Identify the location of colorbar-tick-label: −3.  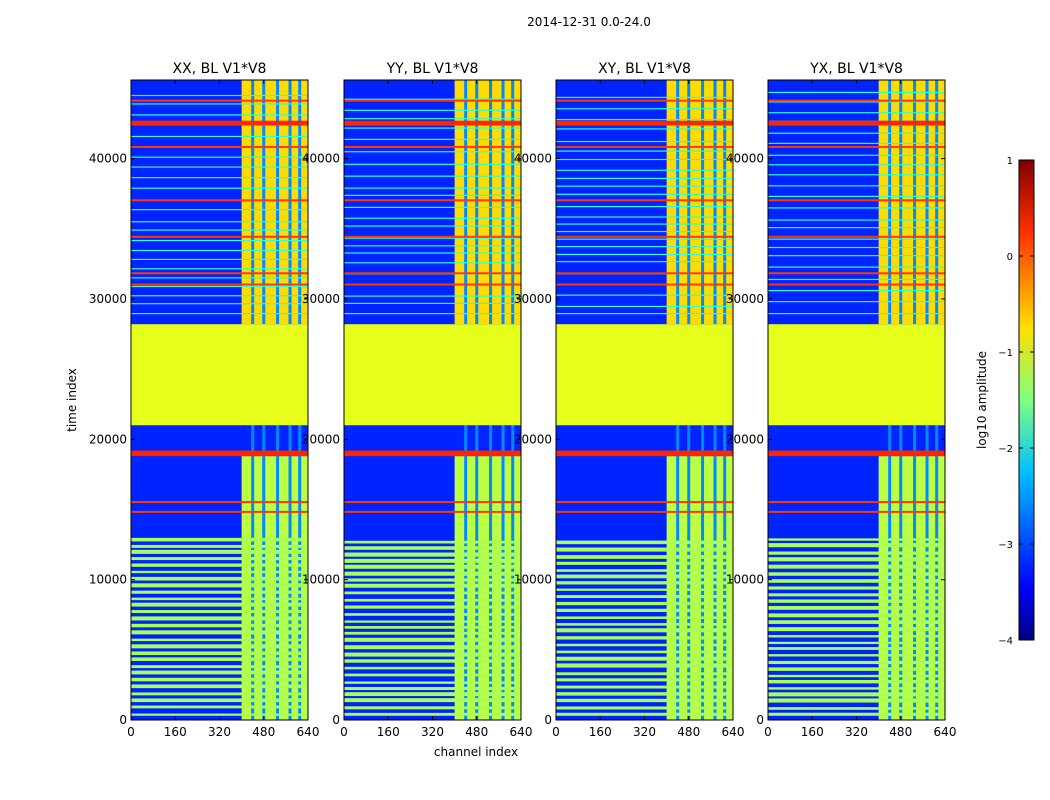
(1005, 545).